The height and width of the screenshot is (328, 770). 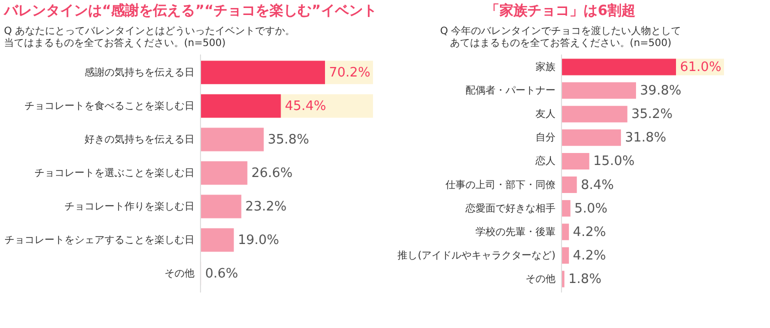 What do you see at coordinates (109, 106) in the screenshot?
I see `y-tick-label: チョコレートを食べることを楽しむ日` at bounding box center [109, 106].